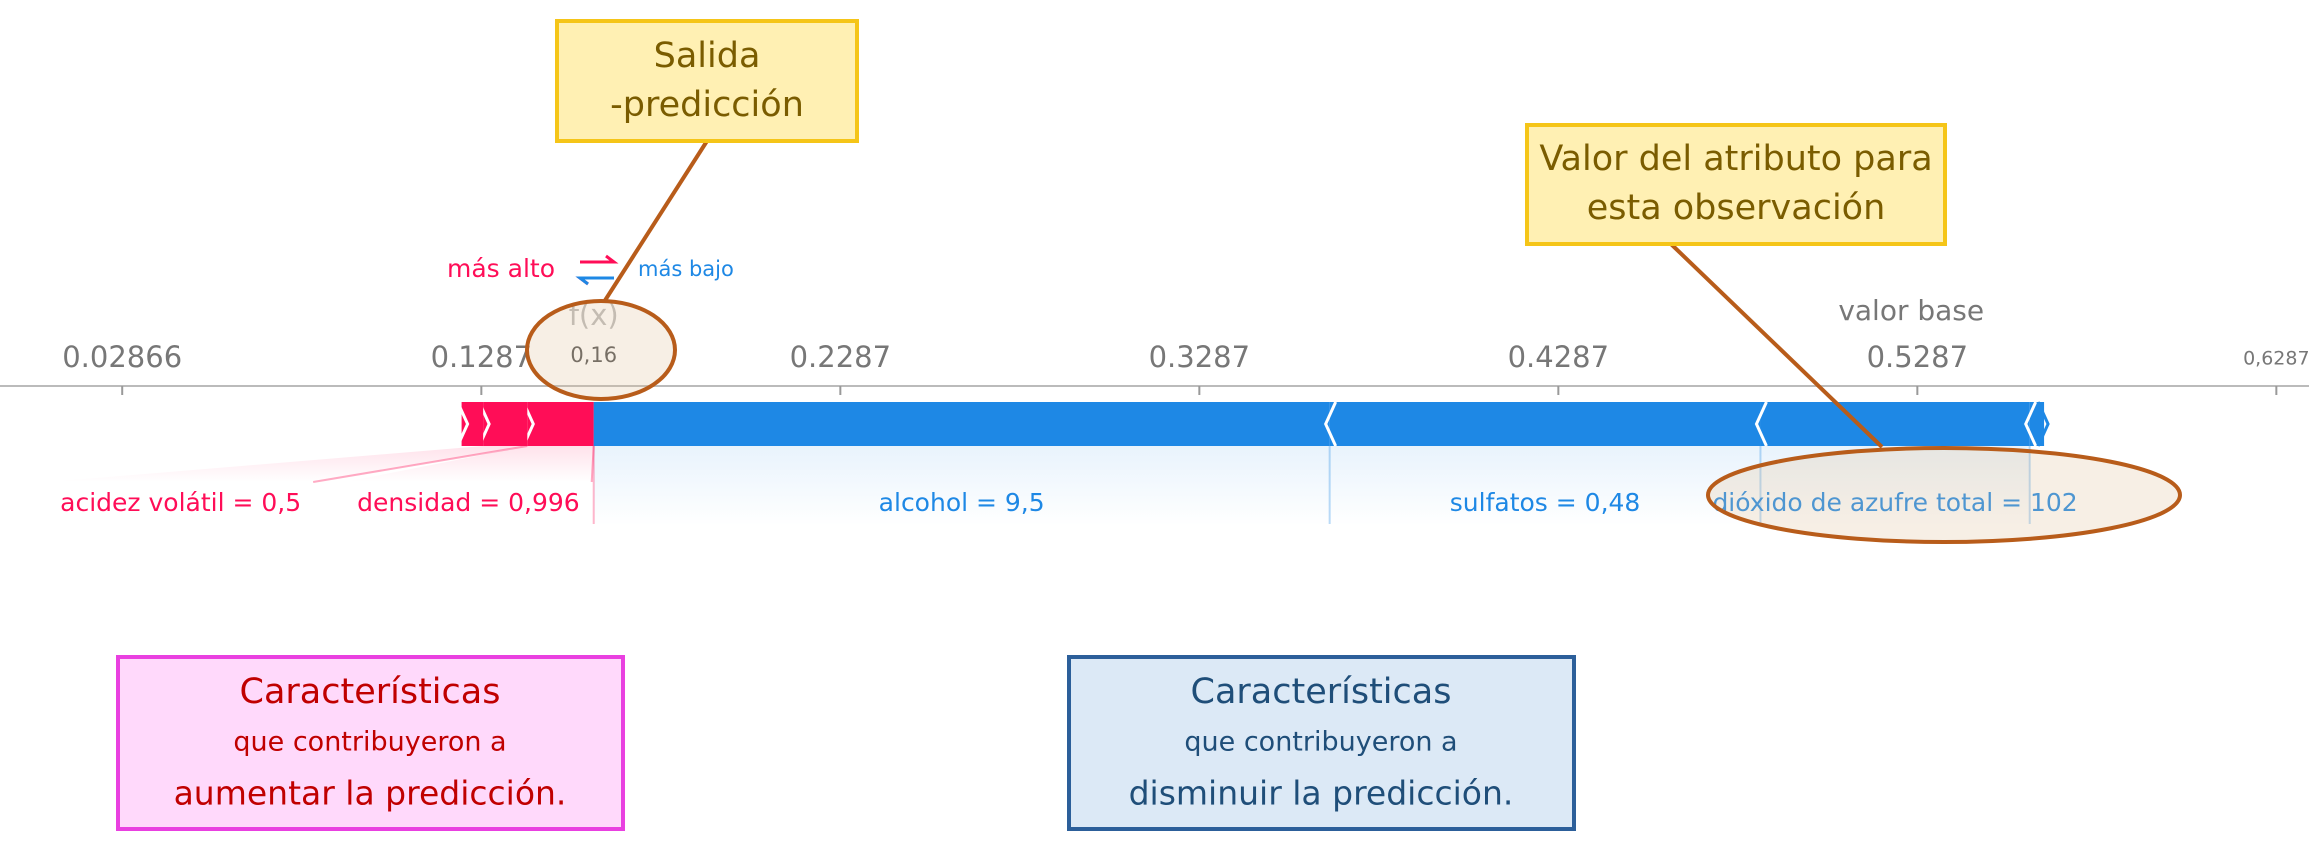 The image size is (2309, 865). What do you see at coordinates (962, 502) in the screenshot?
I see `feature-label: alcohol = 9,5` at bounding box center [962, 502].